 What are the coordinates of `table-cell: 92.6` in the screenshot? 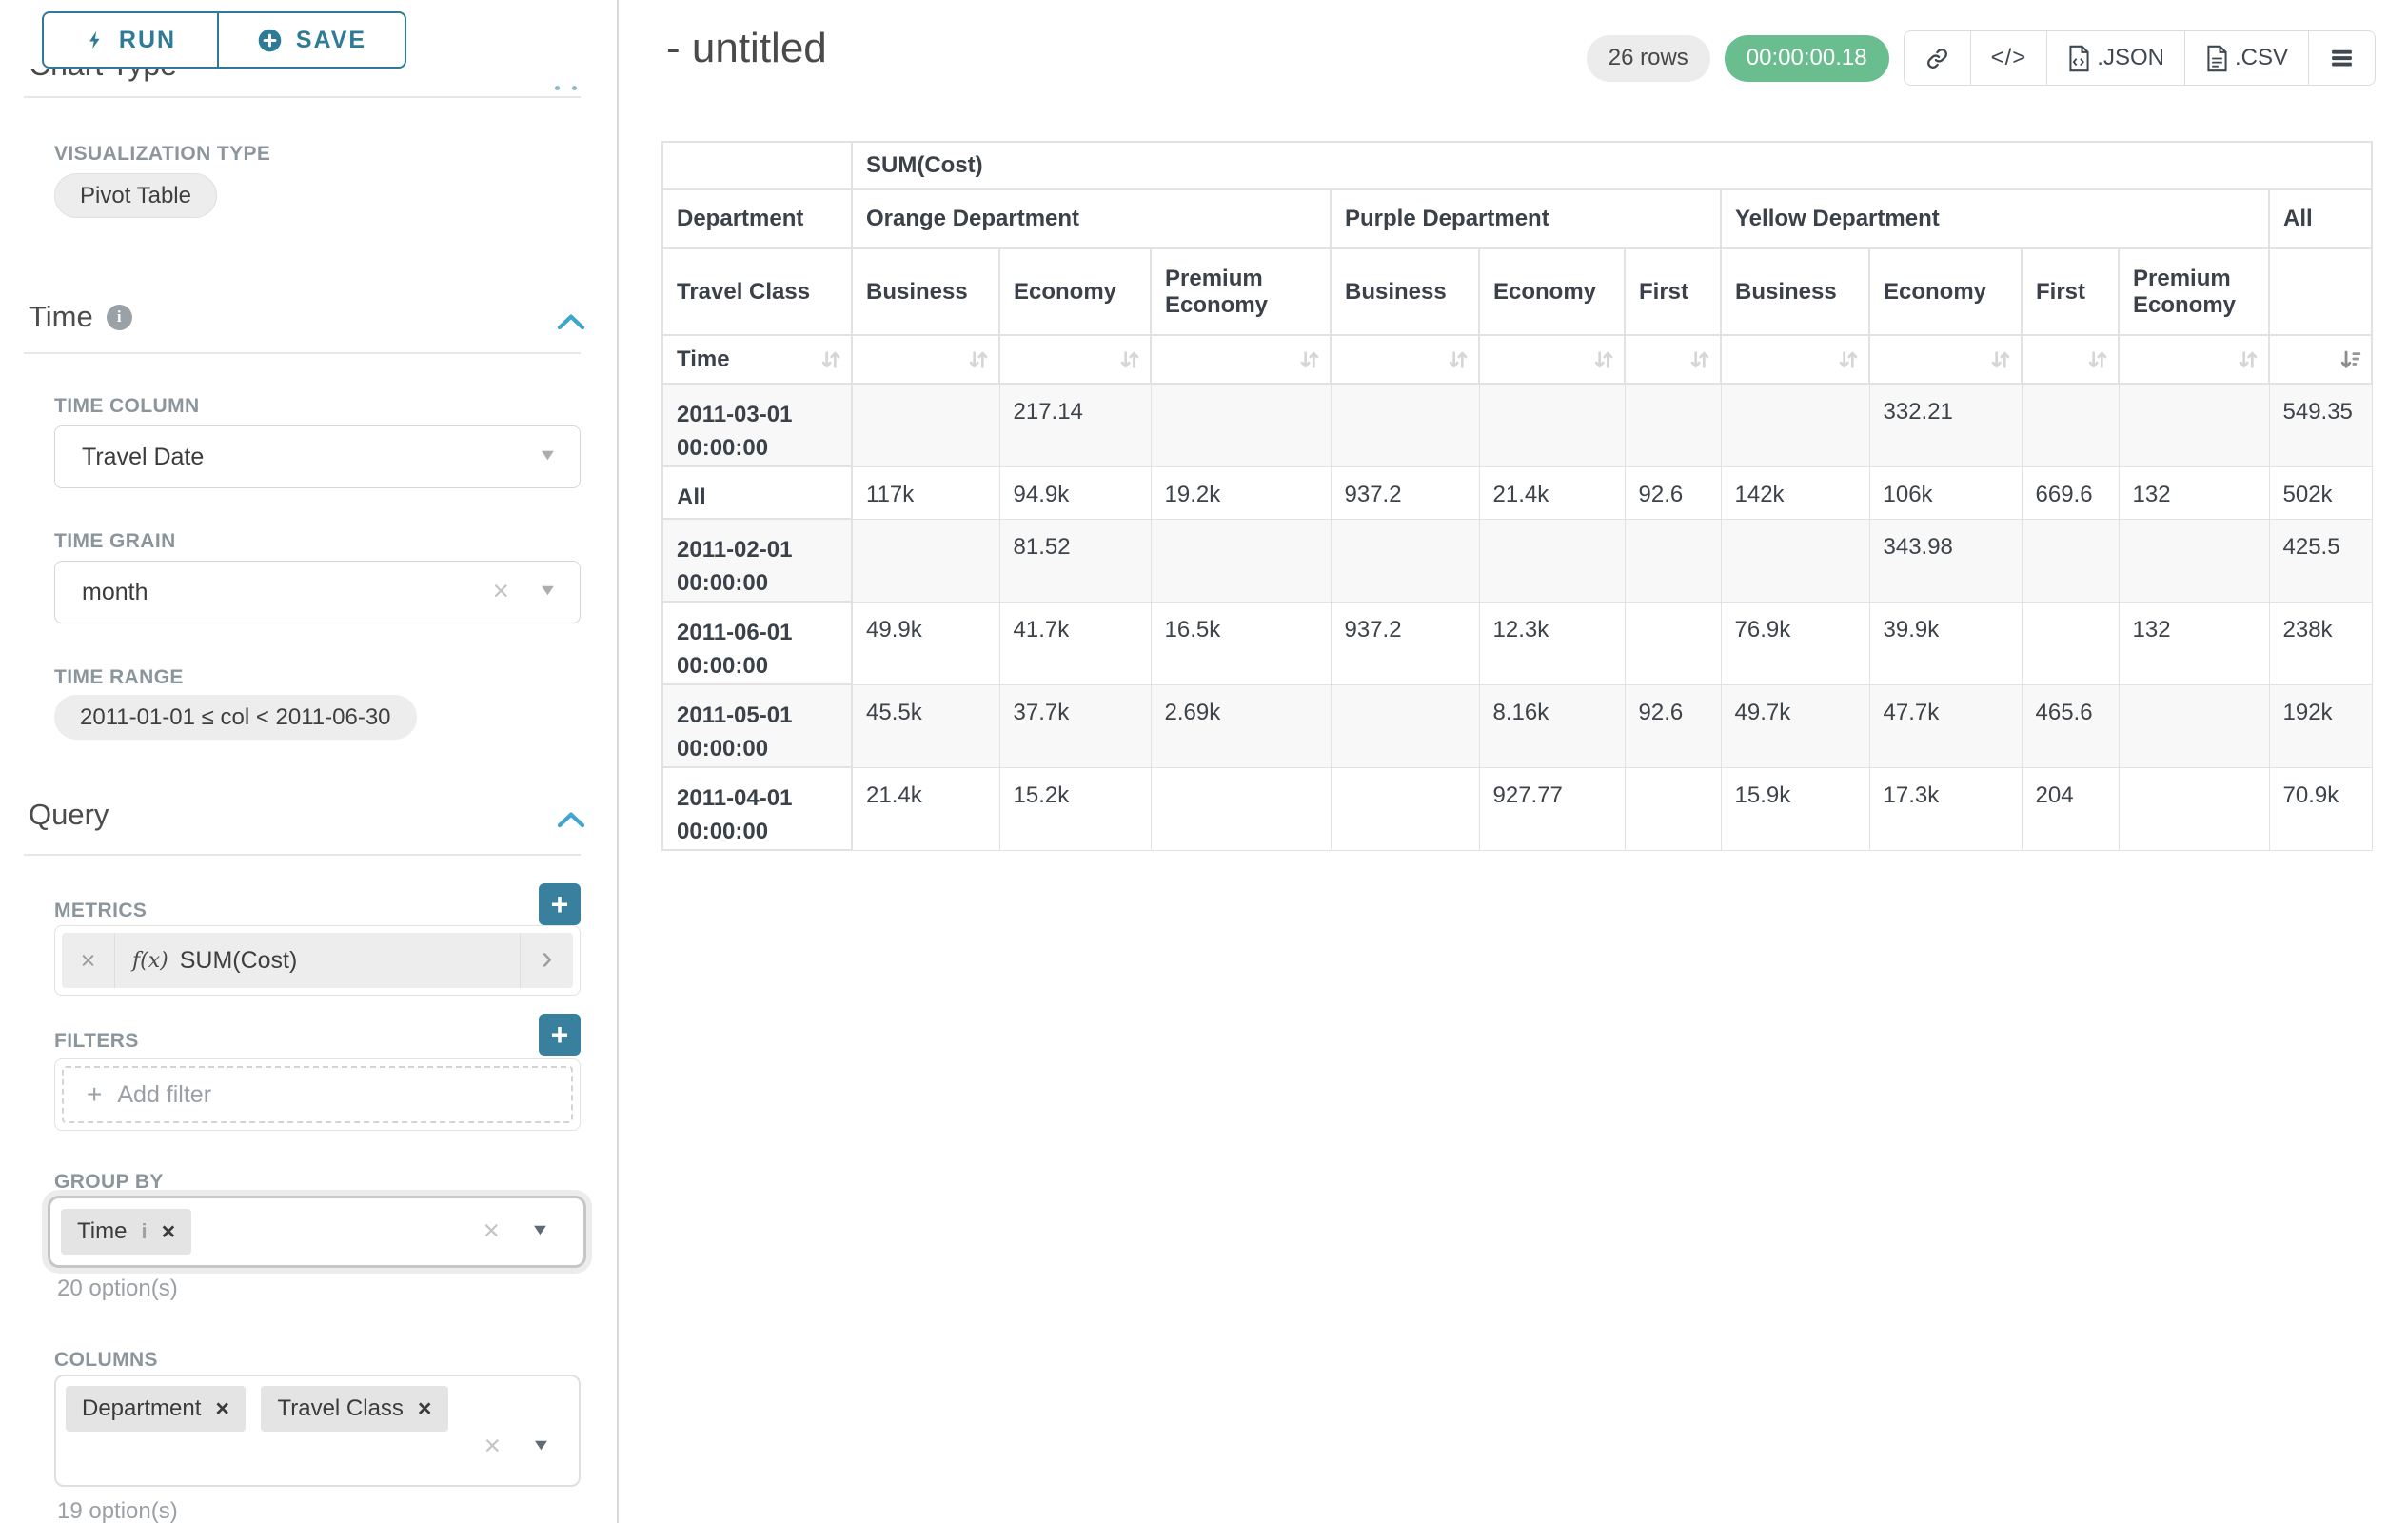 It's located at (1673, 726).